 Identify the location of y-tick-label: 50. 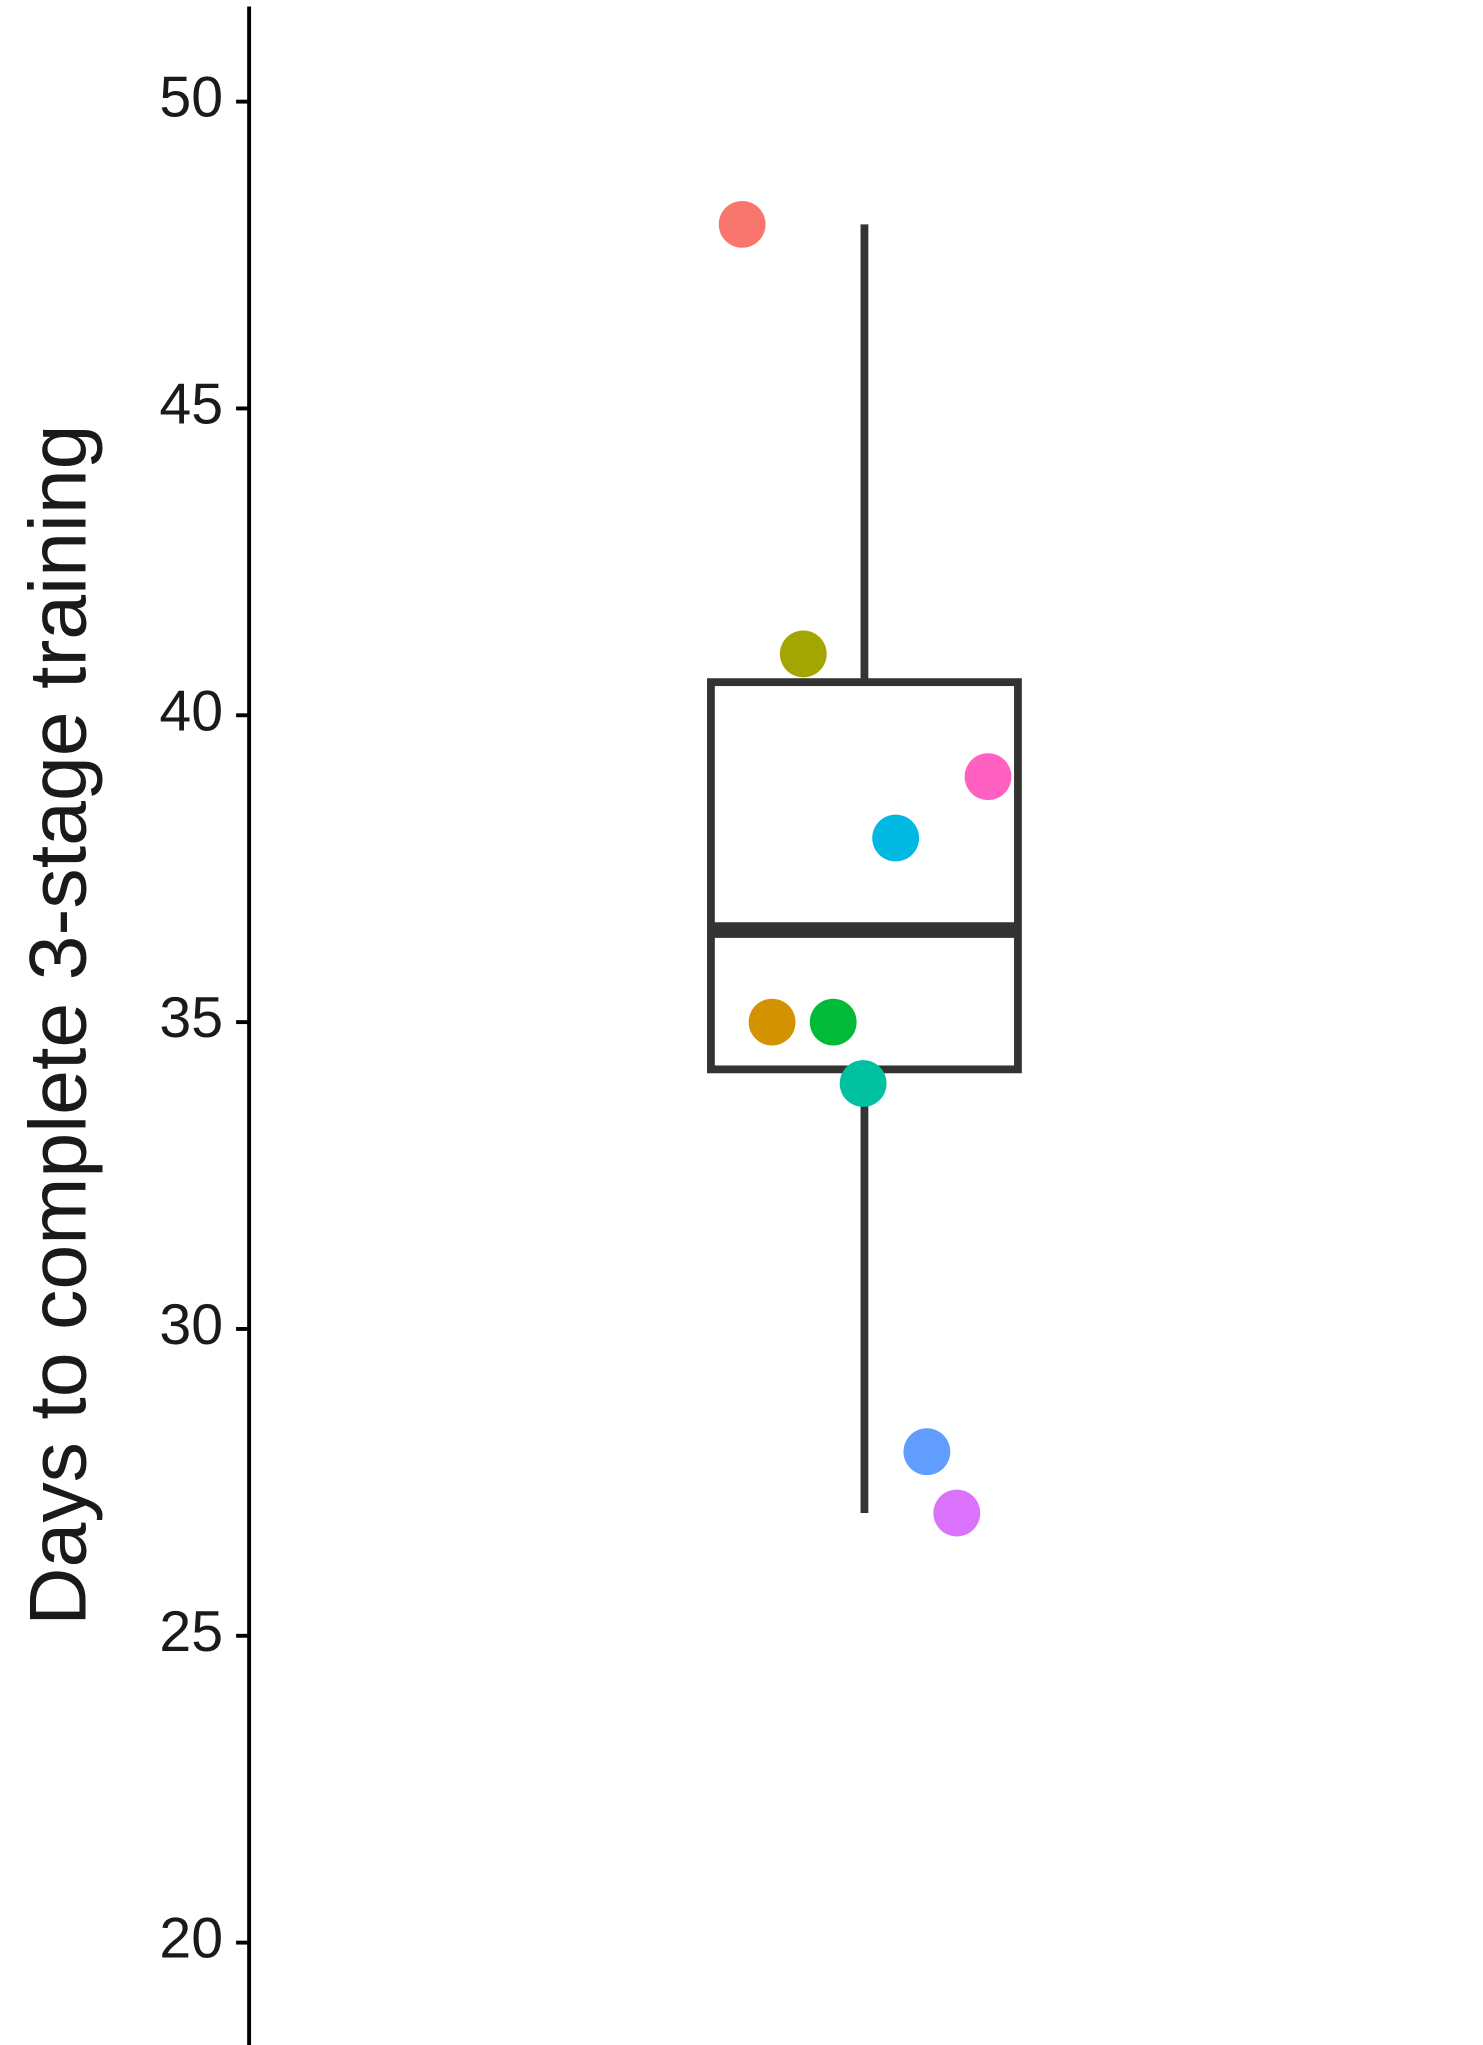
(191, 98).